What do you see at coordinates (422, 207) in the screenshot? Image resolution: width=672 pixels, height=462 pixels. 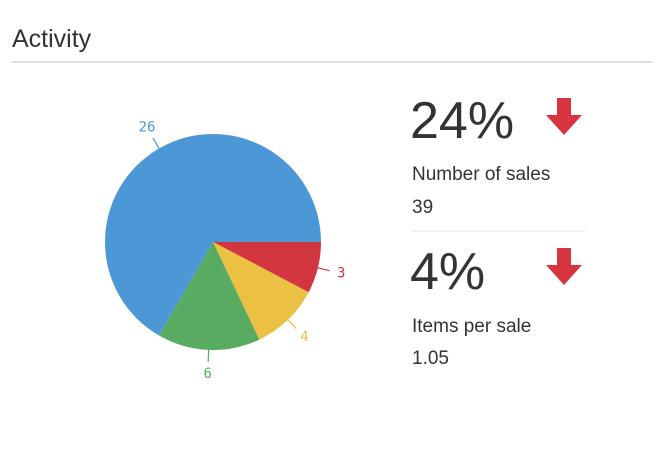 I see `stat-count: 39` at bounding box center [422, 207].